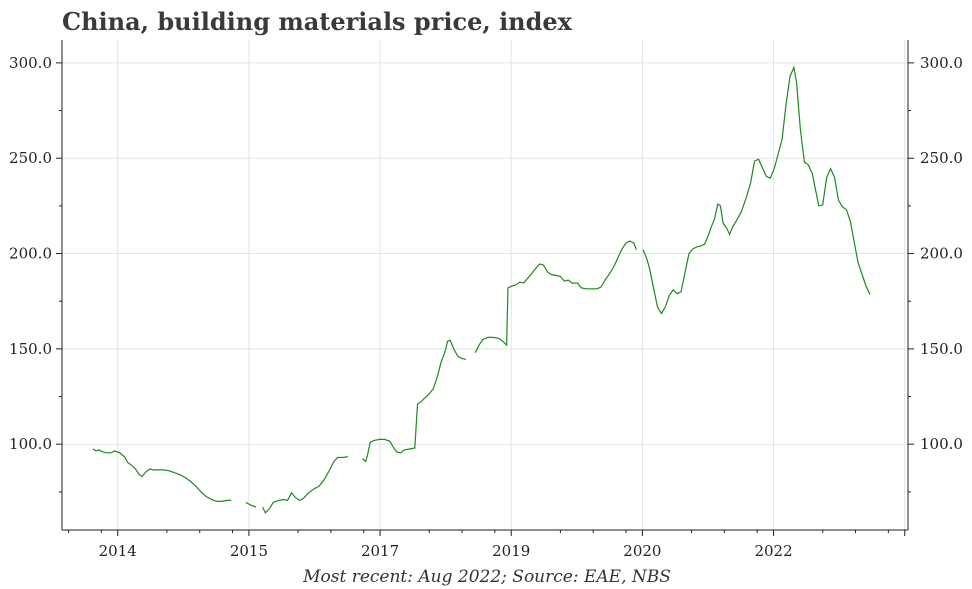 This screenshot has width=972, height=589. I want to click on x-tick-label: 2014, so click(118, 551).